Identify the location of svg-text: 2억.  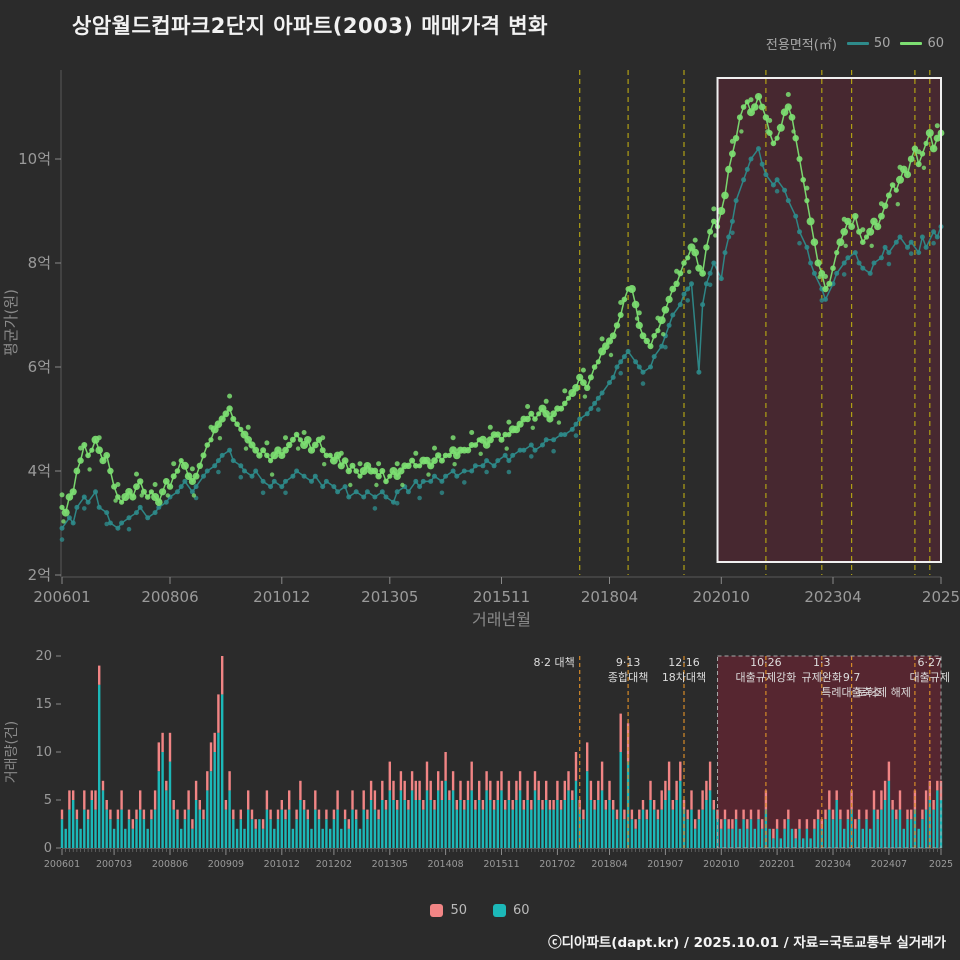
(39, 575).